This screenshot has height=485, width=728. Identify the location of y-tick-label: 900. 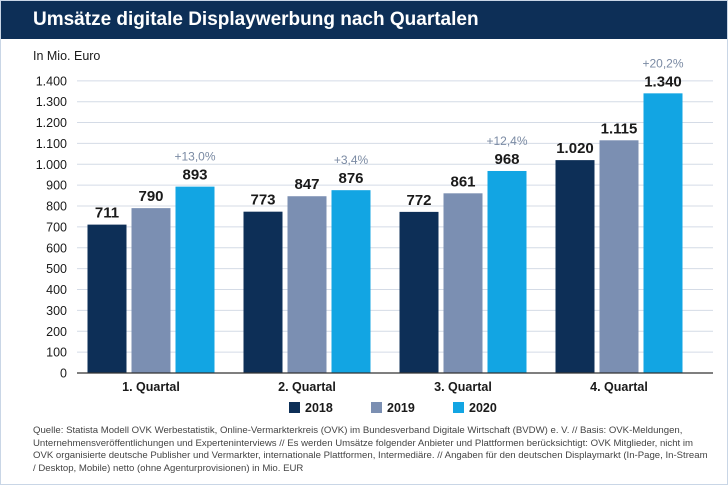
(56, 186).